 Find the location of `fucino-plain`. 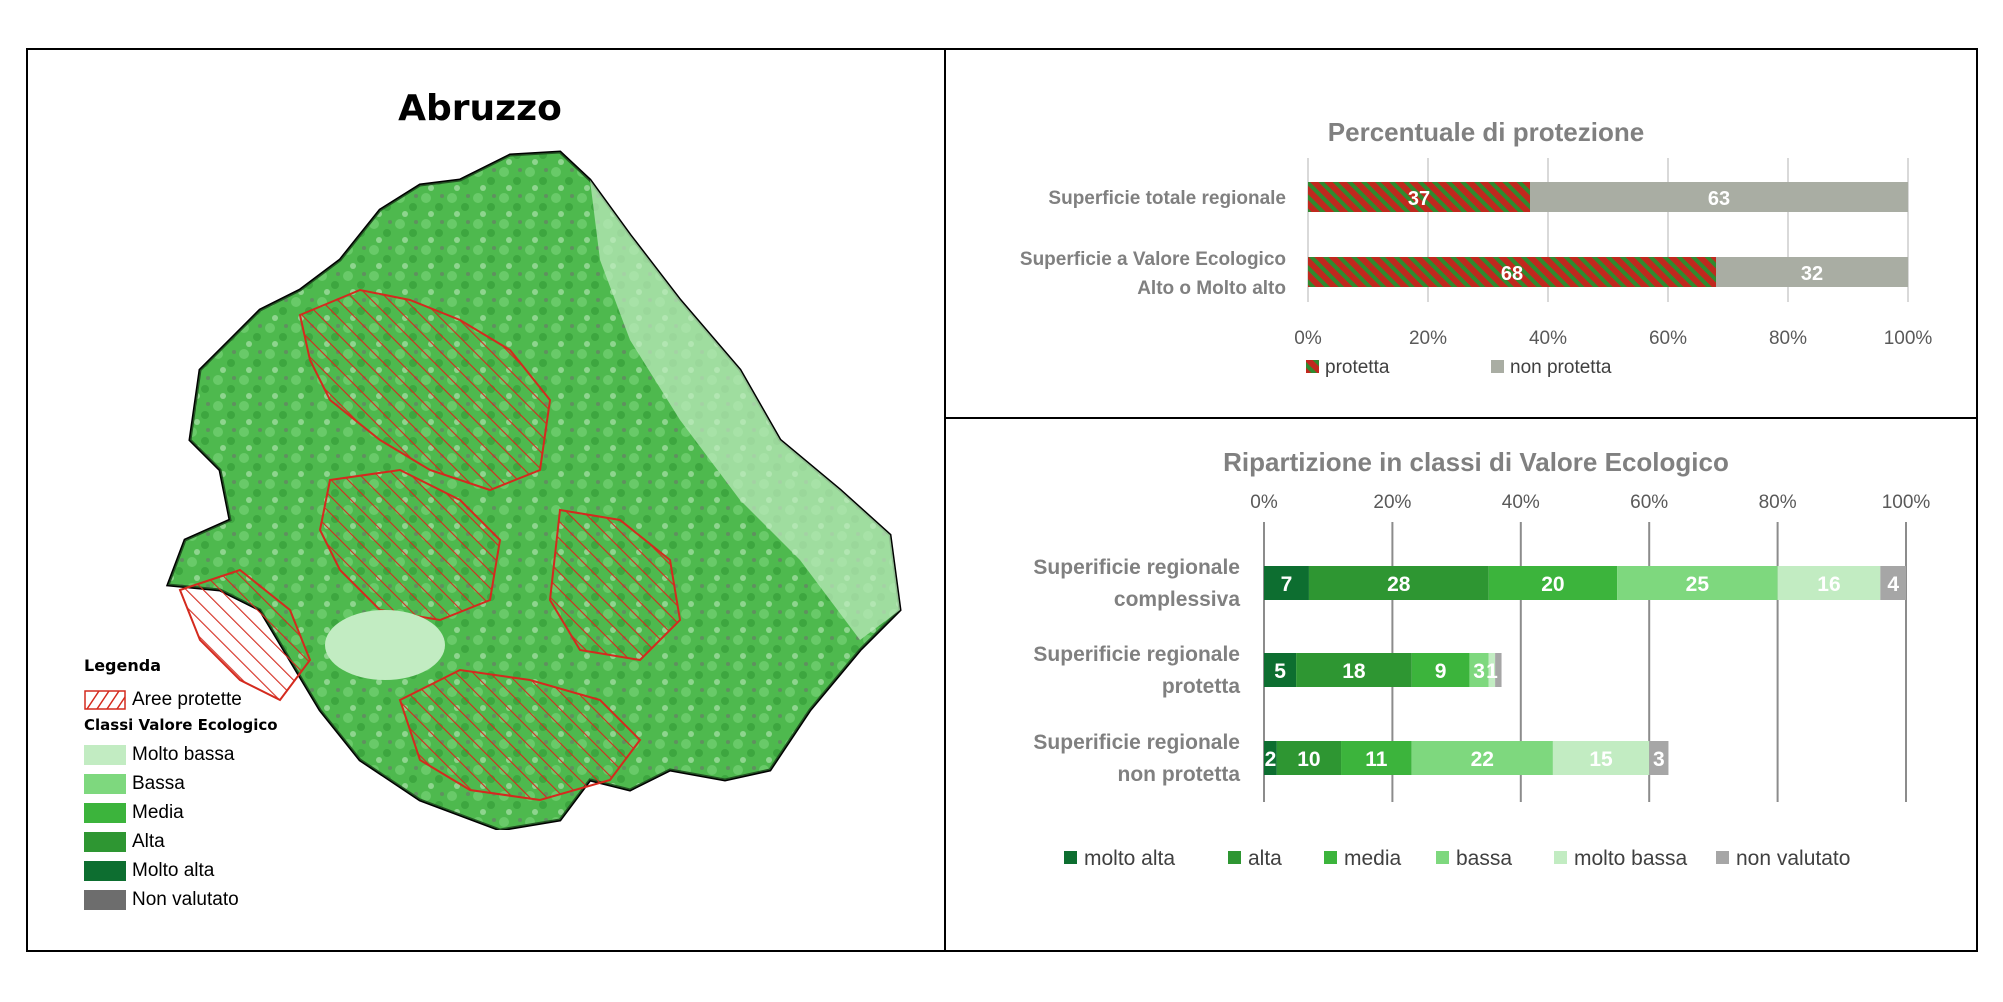

fucino-plain is located at coordinates (385, 645).